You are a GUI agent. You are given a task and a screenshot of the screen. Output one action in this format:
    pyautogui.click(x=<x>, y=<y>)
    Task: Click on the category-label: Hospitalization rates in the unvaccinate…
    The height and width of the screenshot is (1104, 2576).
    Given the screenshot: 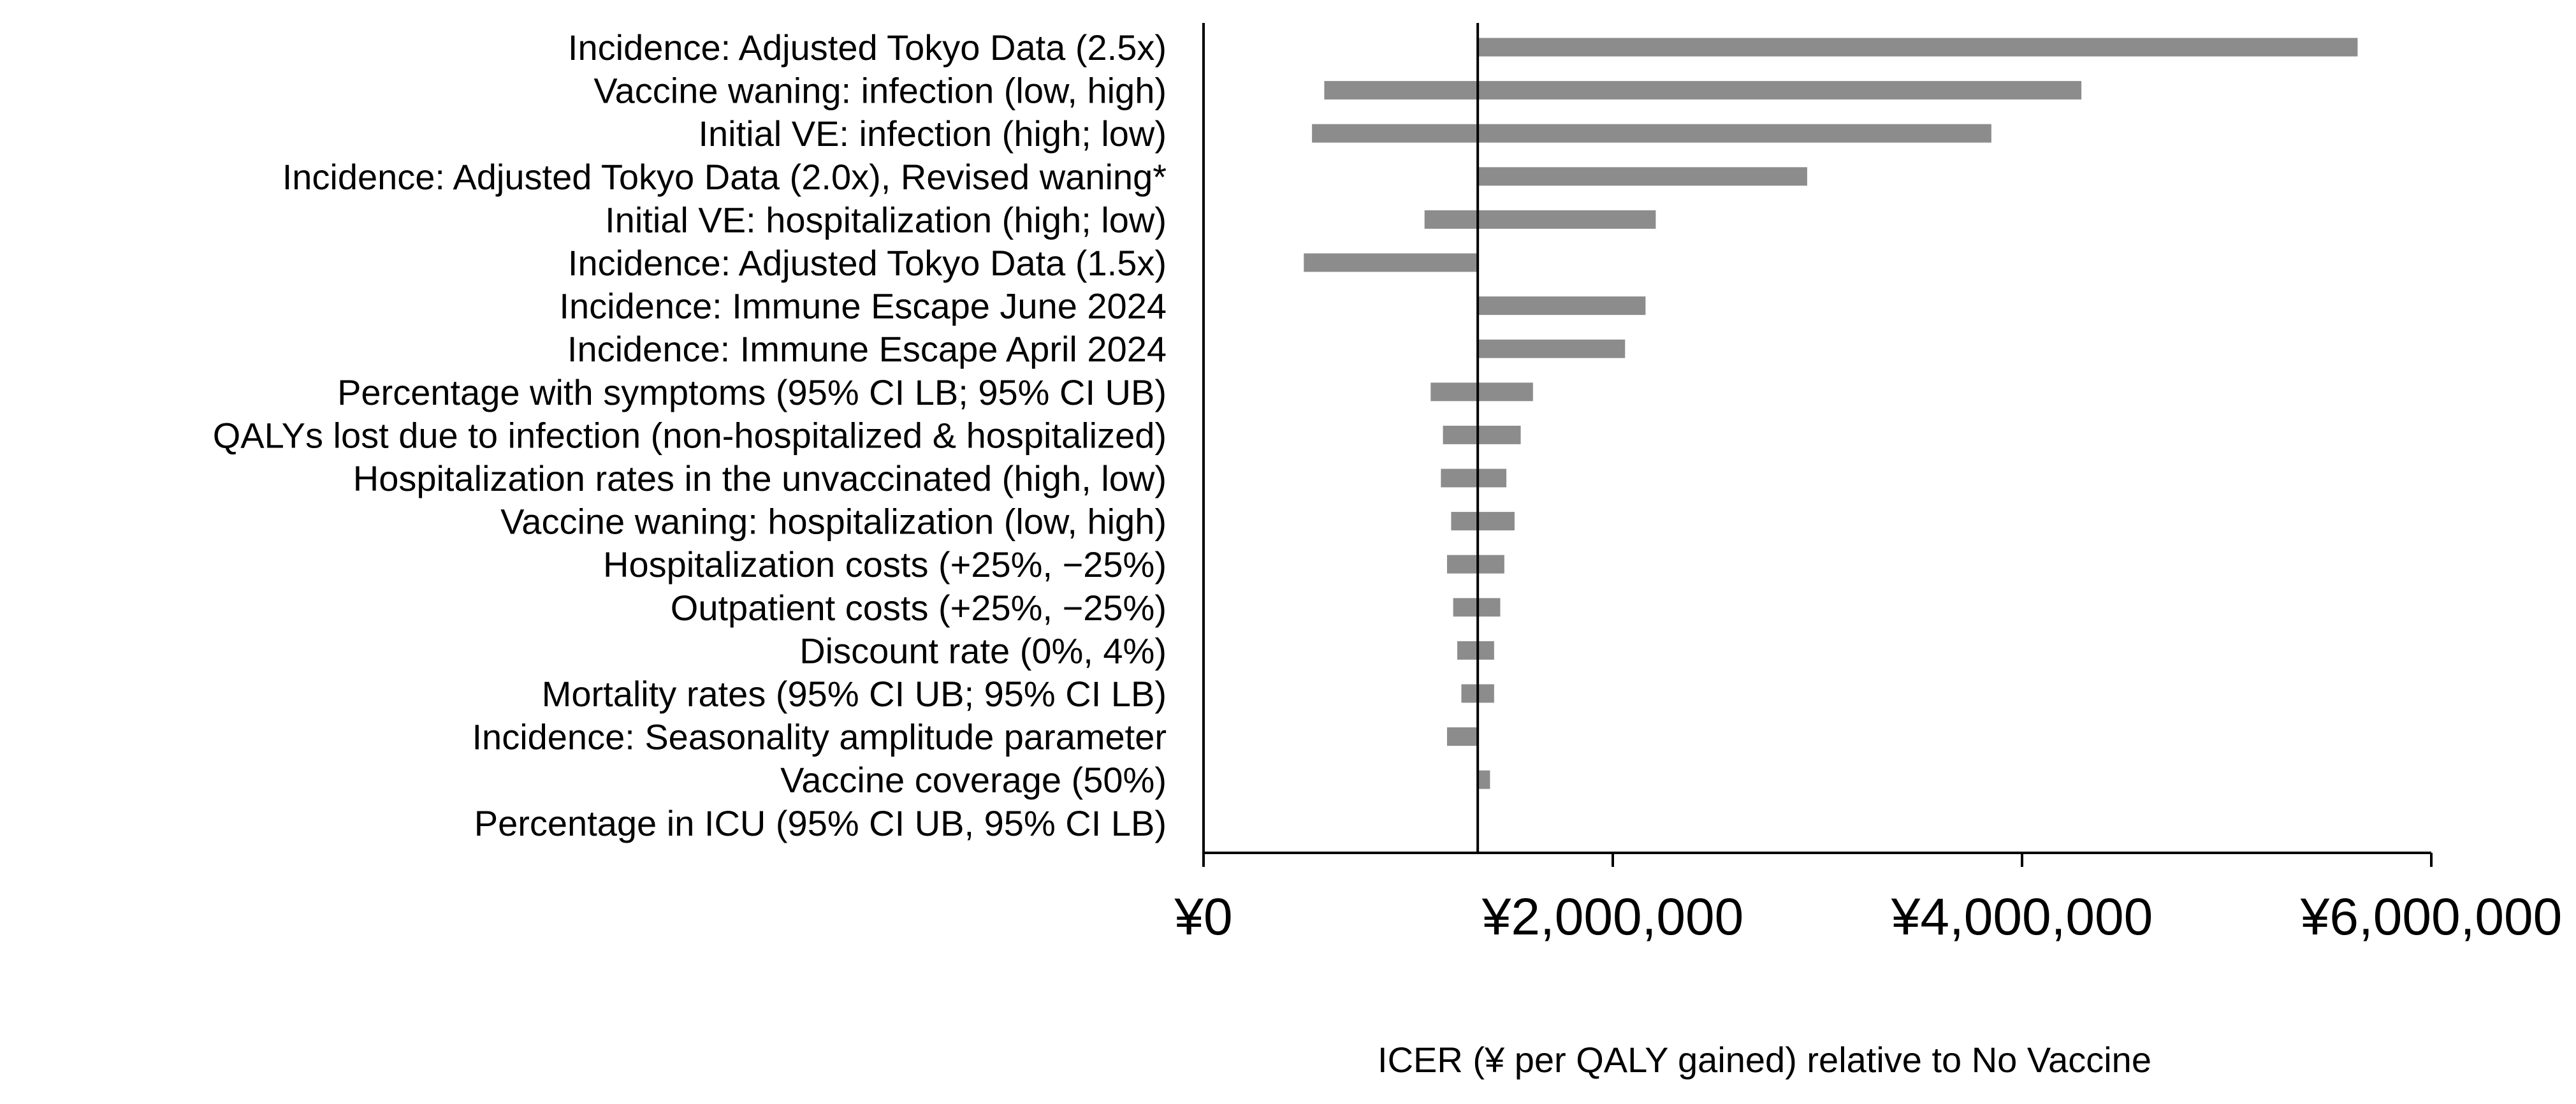 What is the action you would take?
    pyautogui.click(x=760, y=478)
    